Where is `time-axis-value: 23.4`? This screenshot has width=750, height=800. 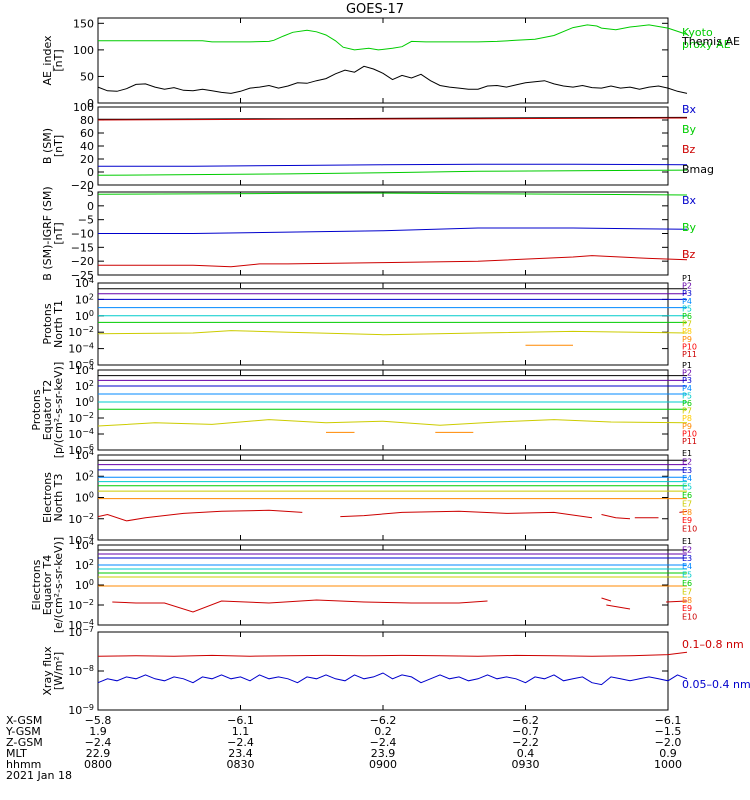 time-axis-value: 23.4 is located at coordinates (240, 753).